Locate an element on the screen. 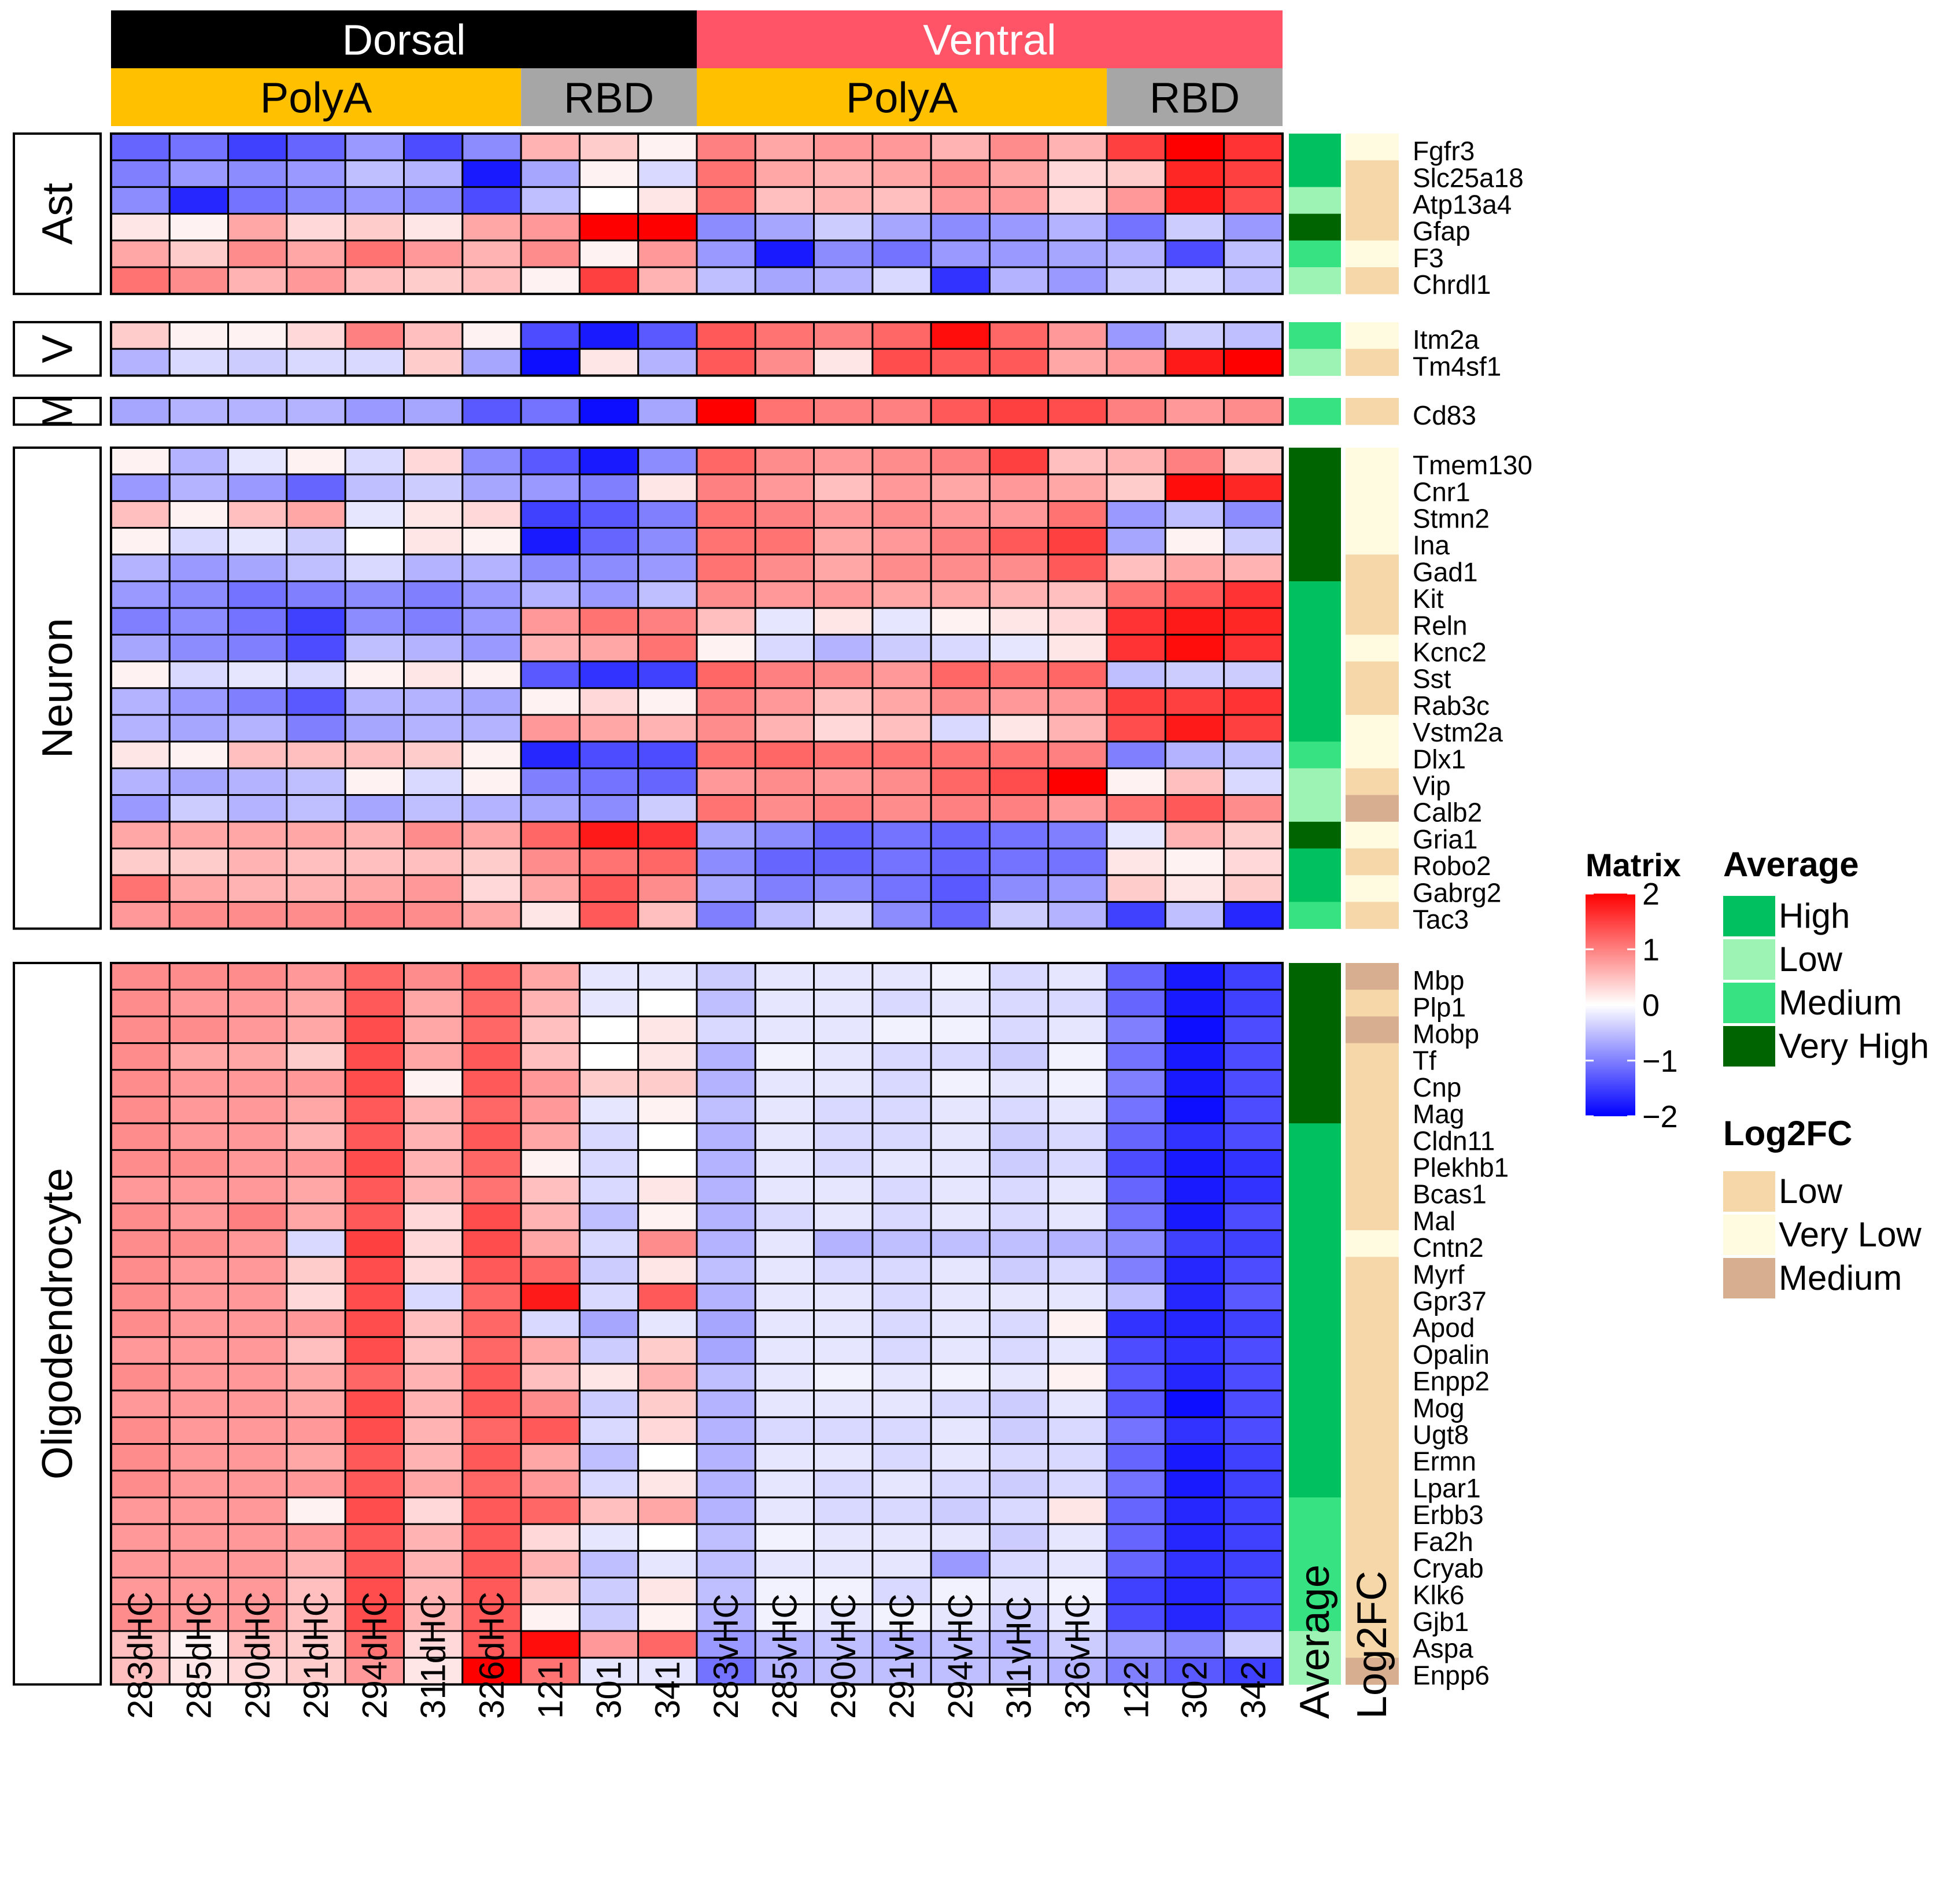 Image resolution: width=1951 pixels, height=1904 pixels. log2fc-legend-label: Medium is located at coordinates (1841, 1278).